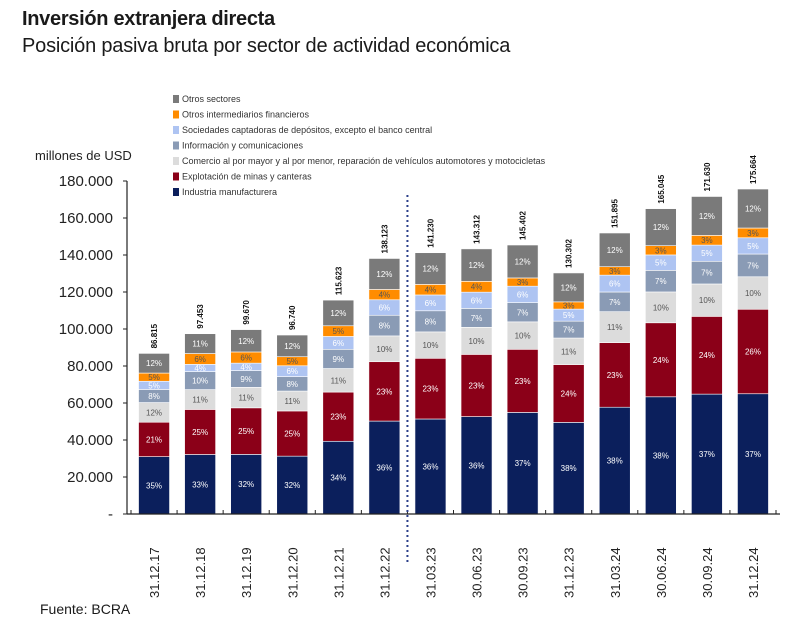 The height and width of the screenshot is (640, 790). Describe the element at coordinates (246, 572) in the screenshot. I see `x-tick-label: 31.12.19` at that location.